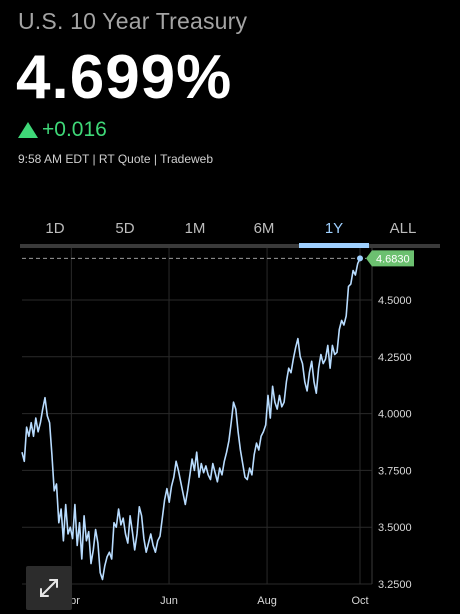 The image size is (460, 614). I want to click on tab-1y: 1Y, so click(334, 228).